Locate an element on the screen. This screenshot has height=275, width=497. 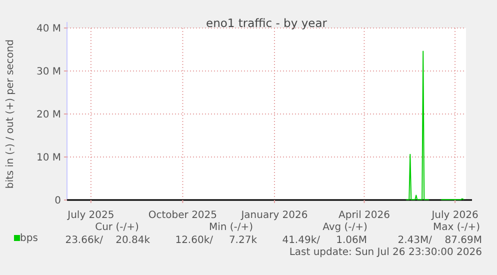
text: 2.43M/ is located at coordinates (415, 240).